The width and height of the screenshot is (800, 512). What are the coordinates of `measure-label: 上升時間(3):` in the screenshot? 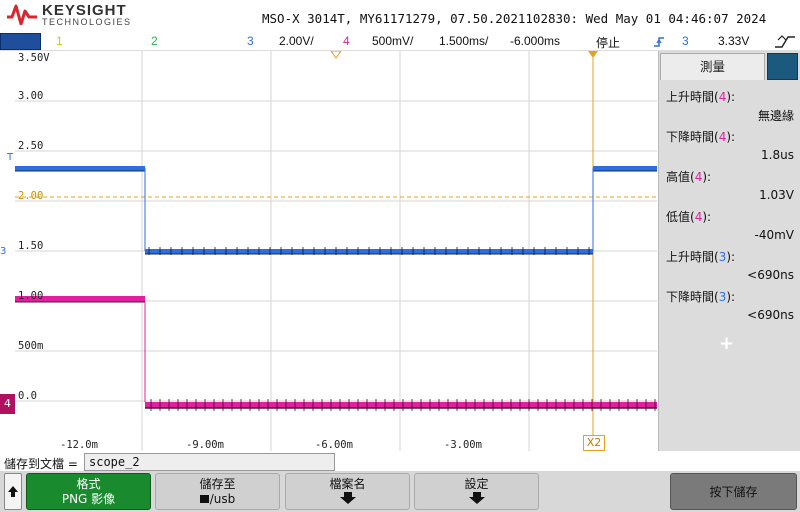 It's located at (701, 257).